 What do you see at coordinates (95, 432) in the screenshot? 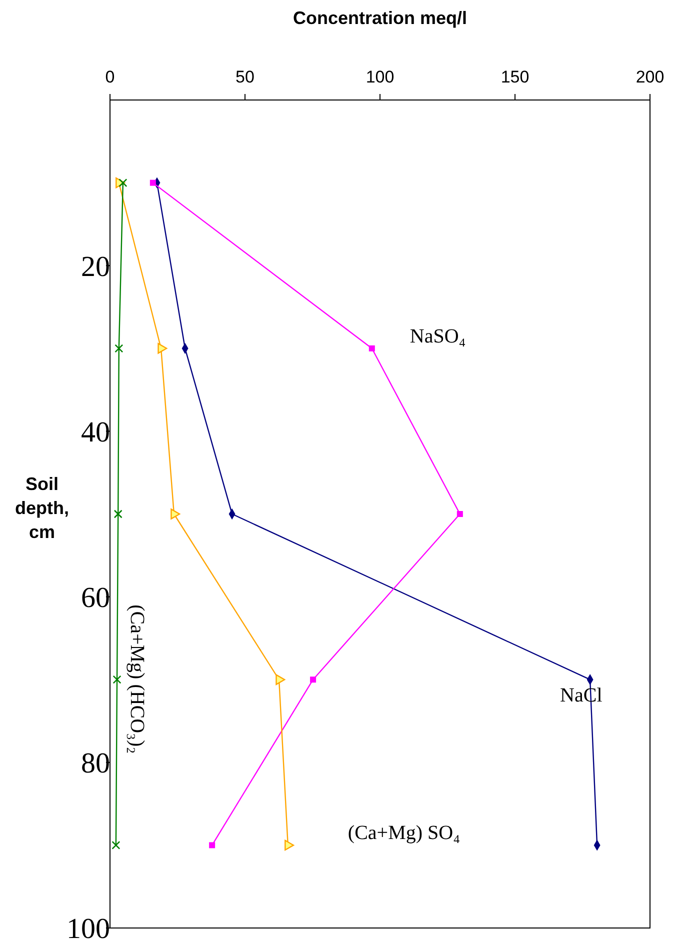
I see `y-tick-label: 40` at bounding box center [95, 432].